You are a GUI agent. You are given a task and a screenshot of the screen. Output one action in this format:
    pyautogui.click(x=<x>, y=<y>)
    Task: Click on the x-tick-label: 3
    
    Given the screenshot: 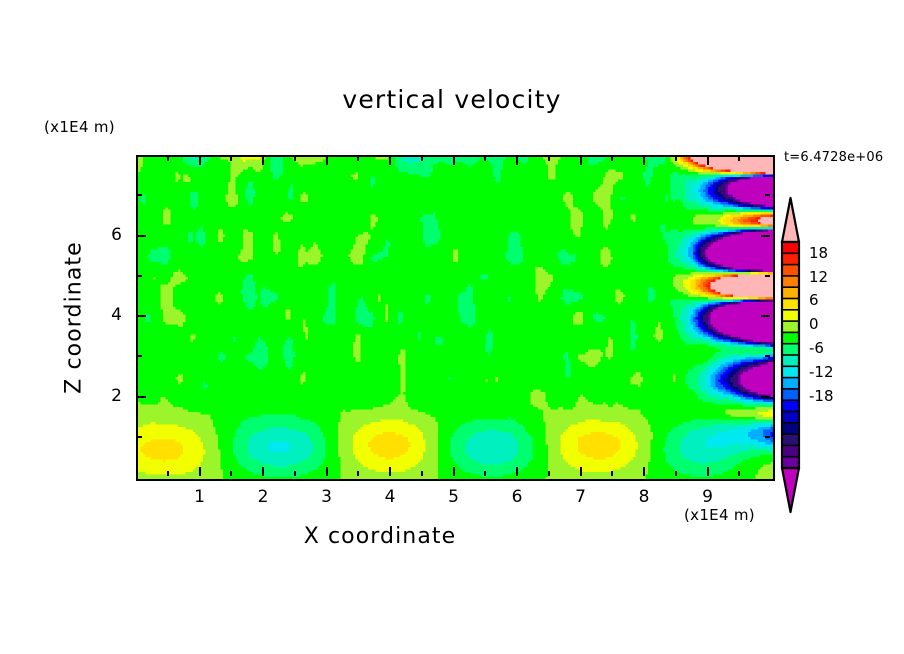 What is the action you would take?
    pyautogui.click(x=326, y=497)
    